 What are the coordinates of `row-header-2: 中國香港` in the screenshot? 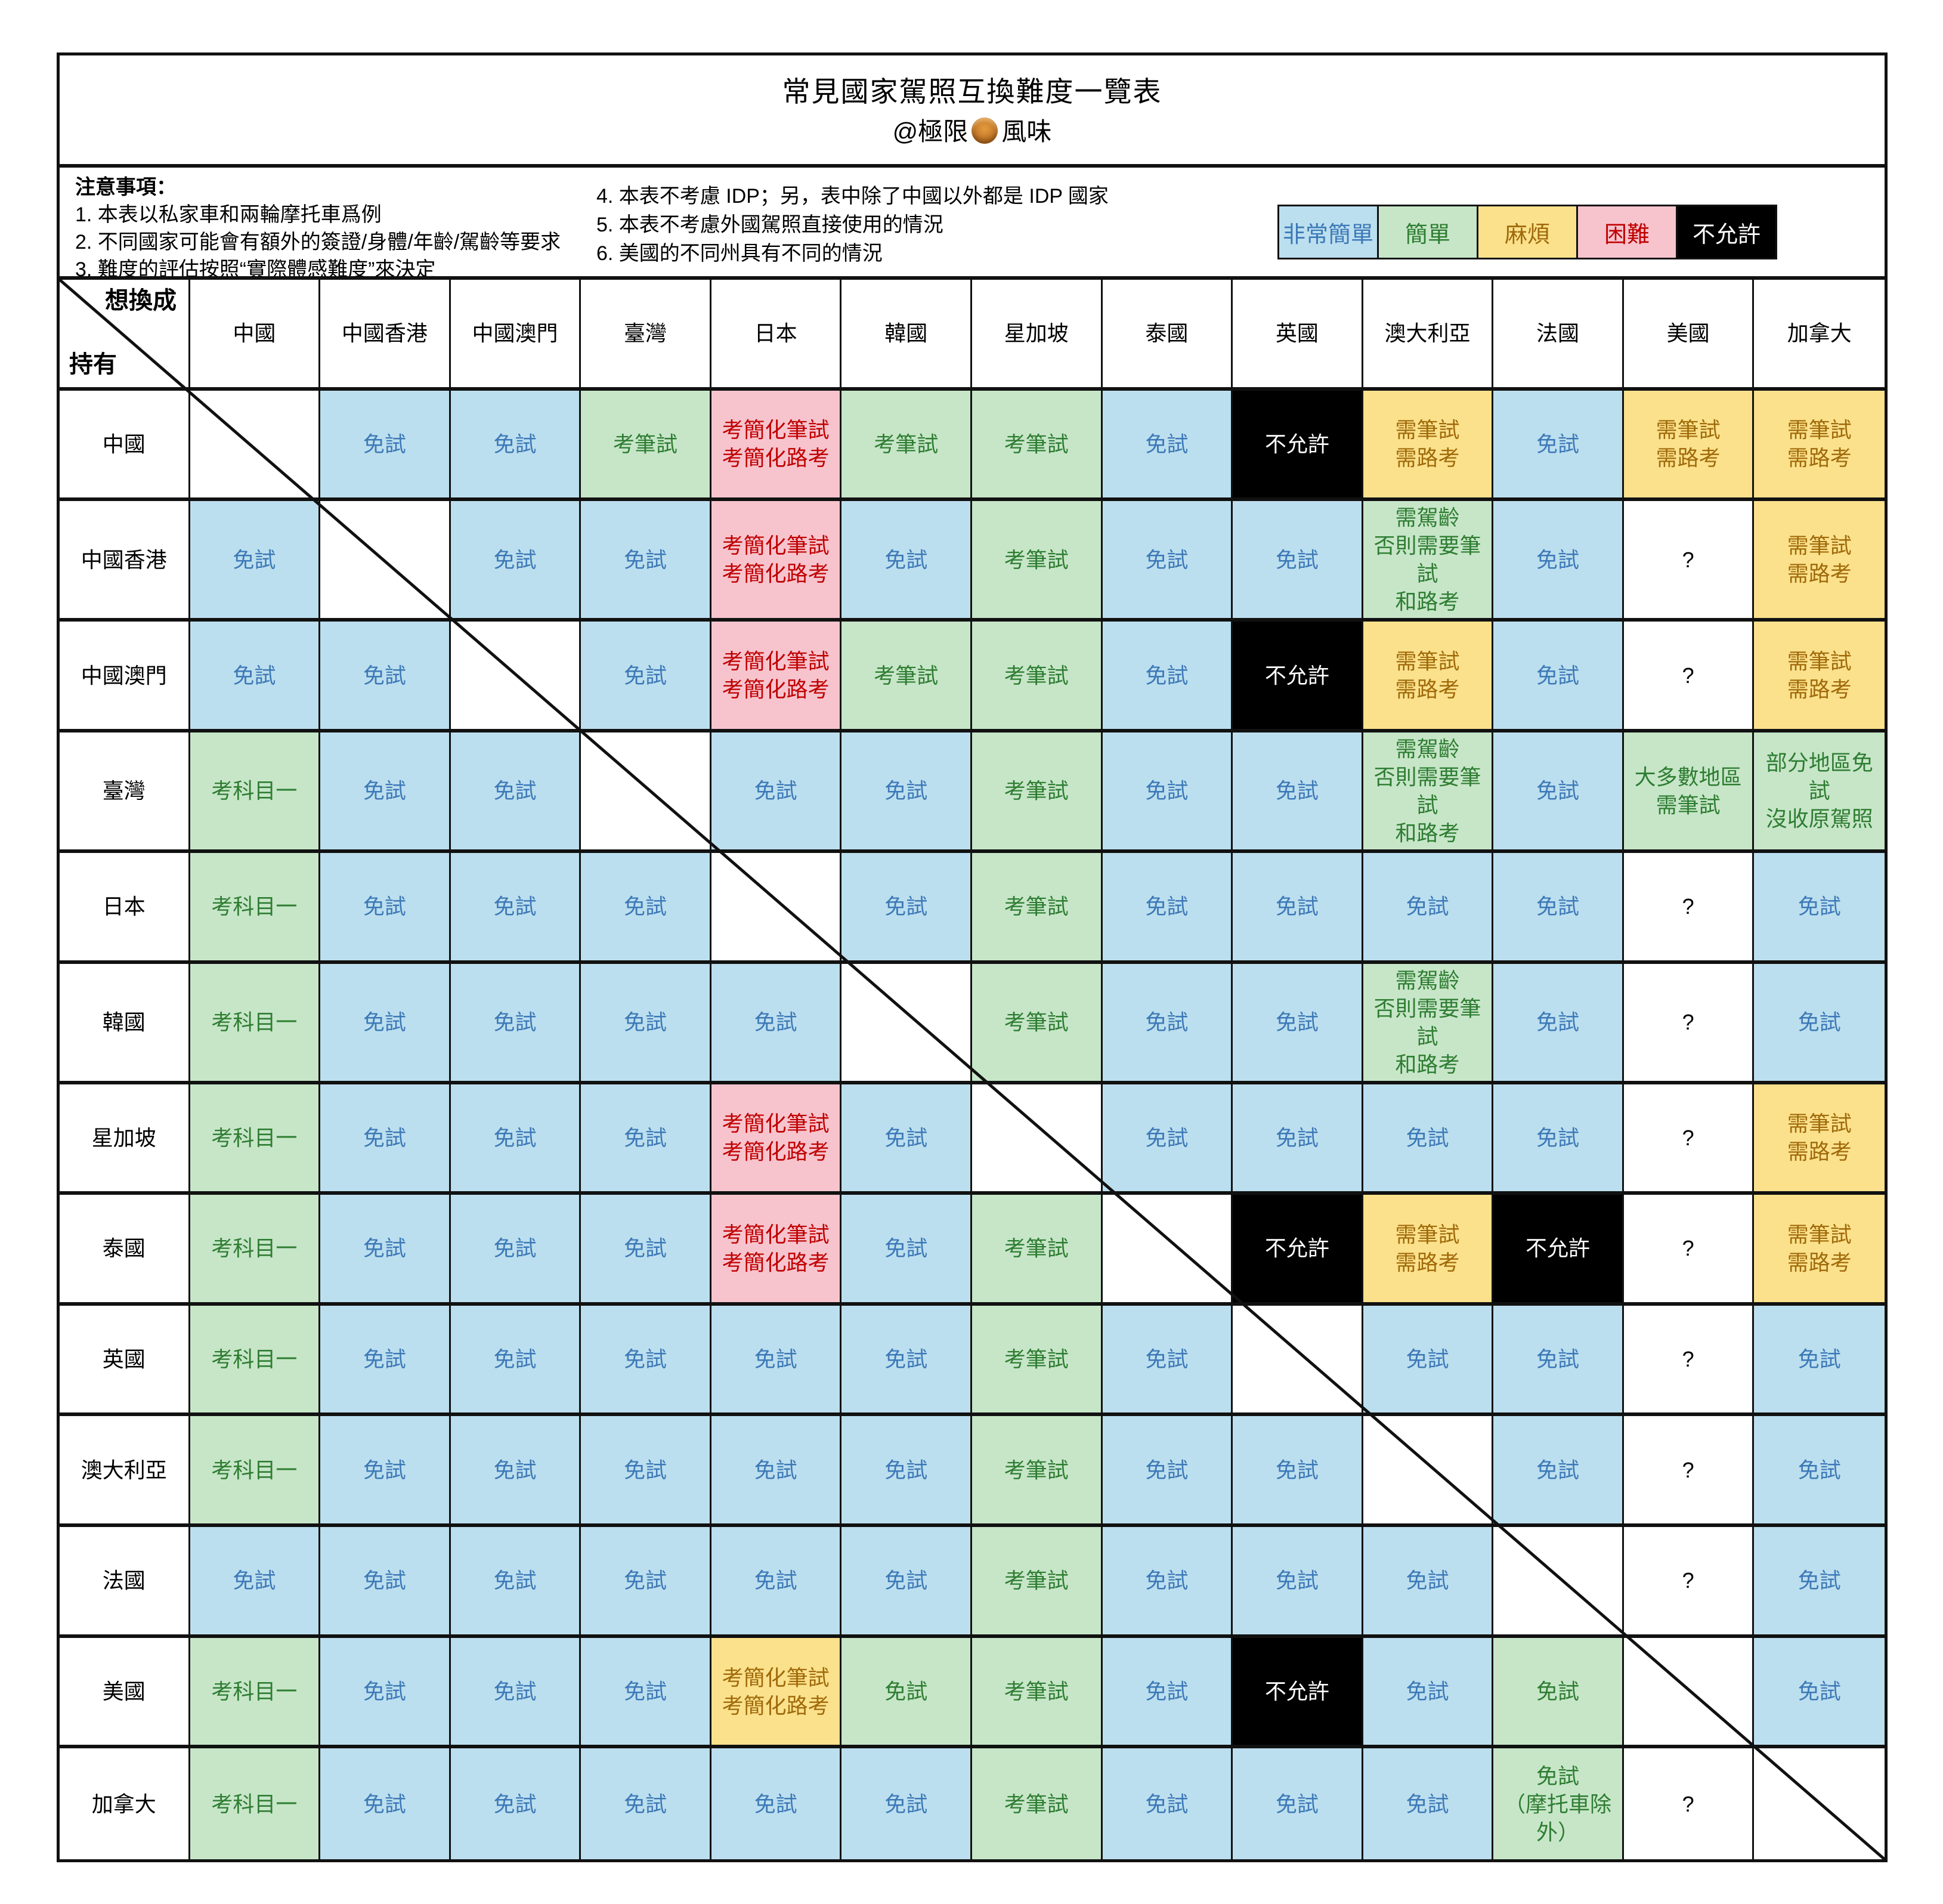 It's located at (125, 561).